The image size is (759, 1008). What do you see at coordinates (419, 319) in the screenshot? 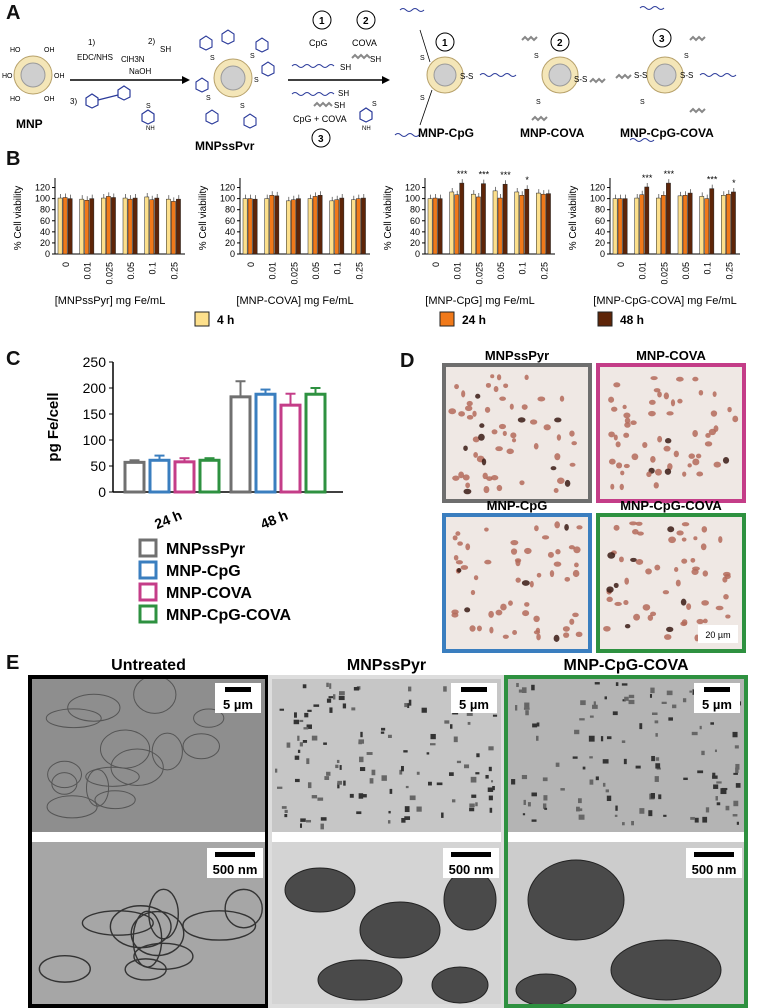
I see `viability-legend: 4 h 24 h 48 h` at bounding box center [419, 319].